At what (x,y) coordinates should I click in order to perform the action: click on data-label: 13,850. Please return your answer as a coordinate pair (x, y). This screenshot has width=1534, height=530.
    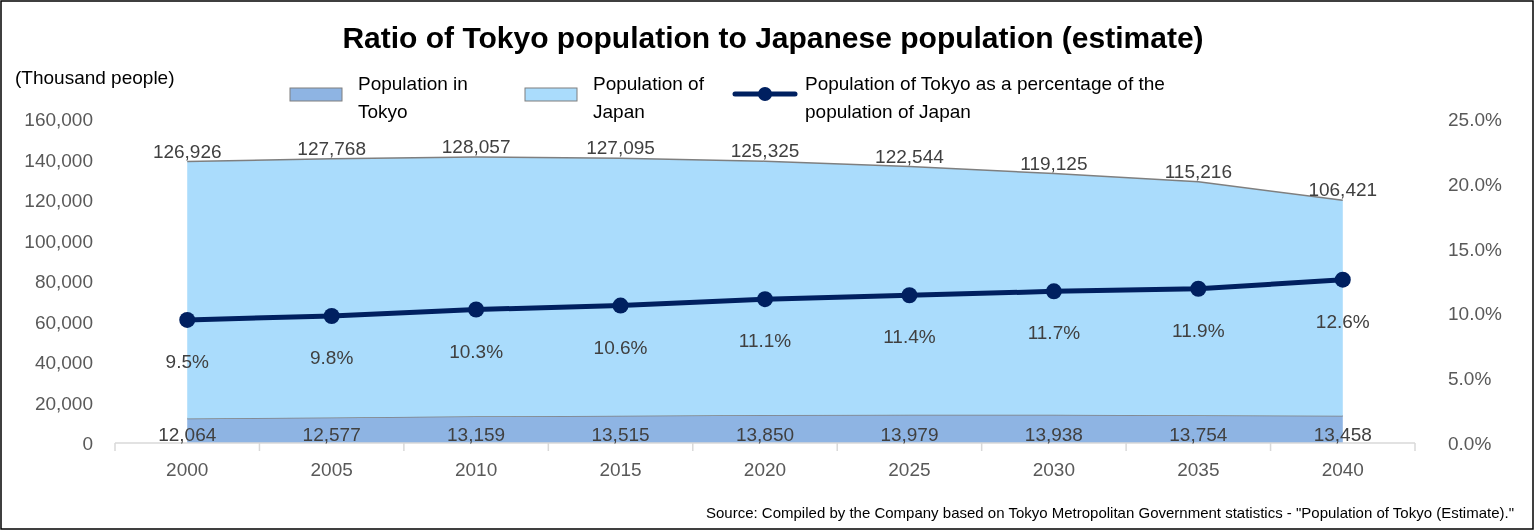
    Looking at the image, I should click on (765, 434).